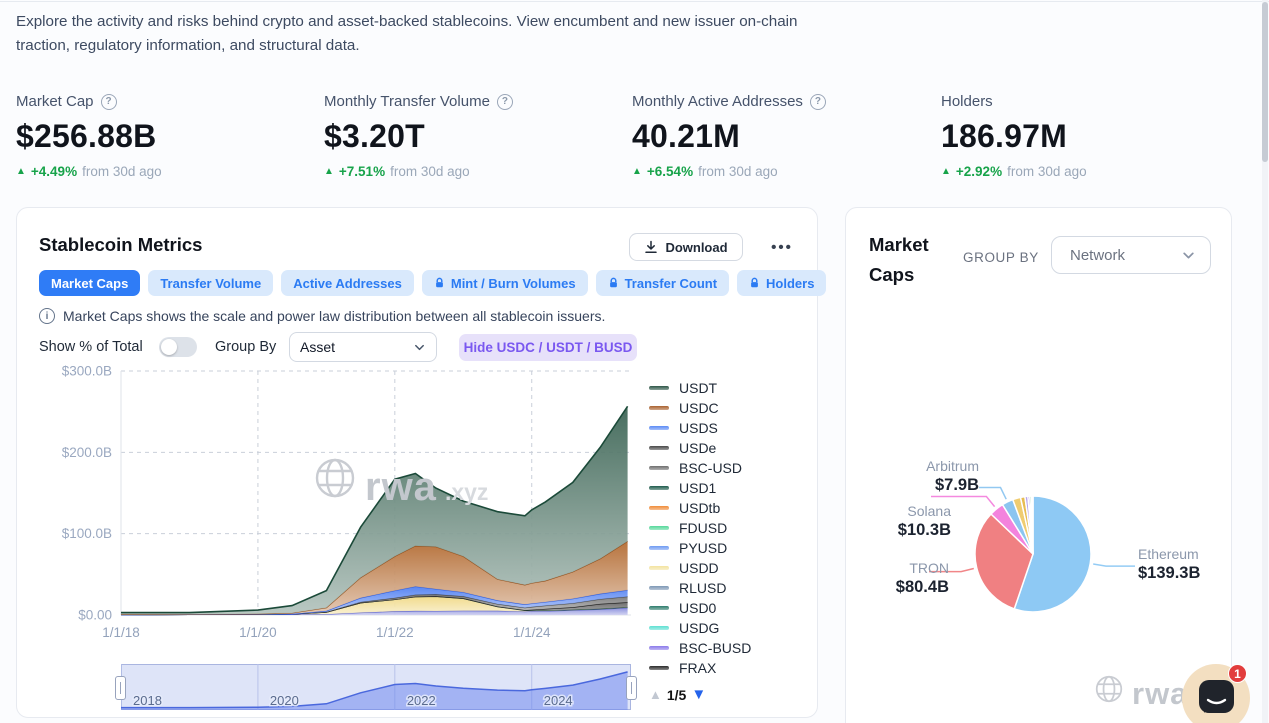 The width and height of the screenshot is (1269, 723). What do you see at coordinates (258, 632) in the screenshot?
I see `x-axis-tick: 1/1/20` at bounding box center [258, 632].